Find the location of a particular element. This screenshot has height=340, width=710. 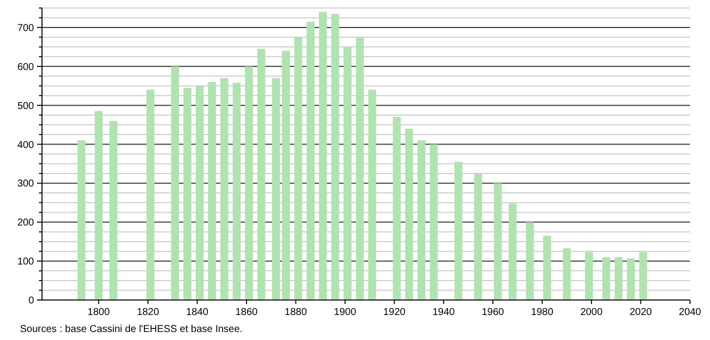

x-tick-label: 1840 is located at coordinates (197, 312).